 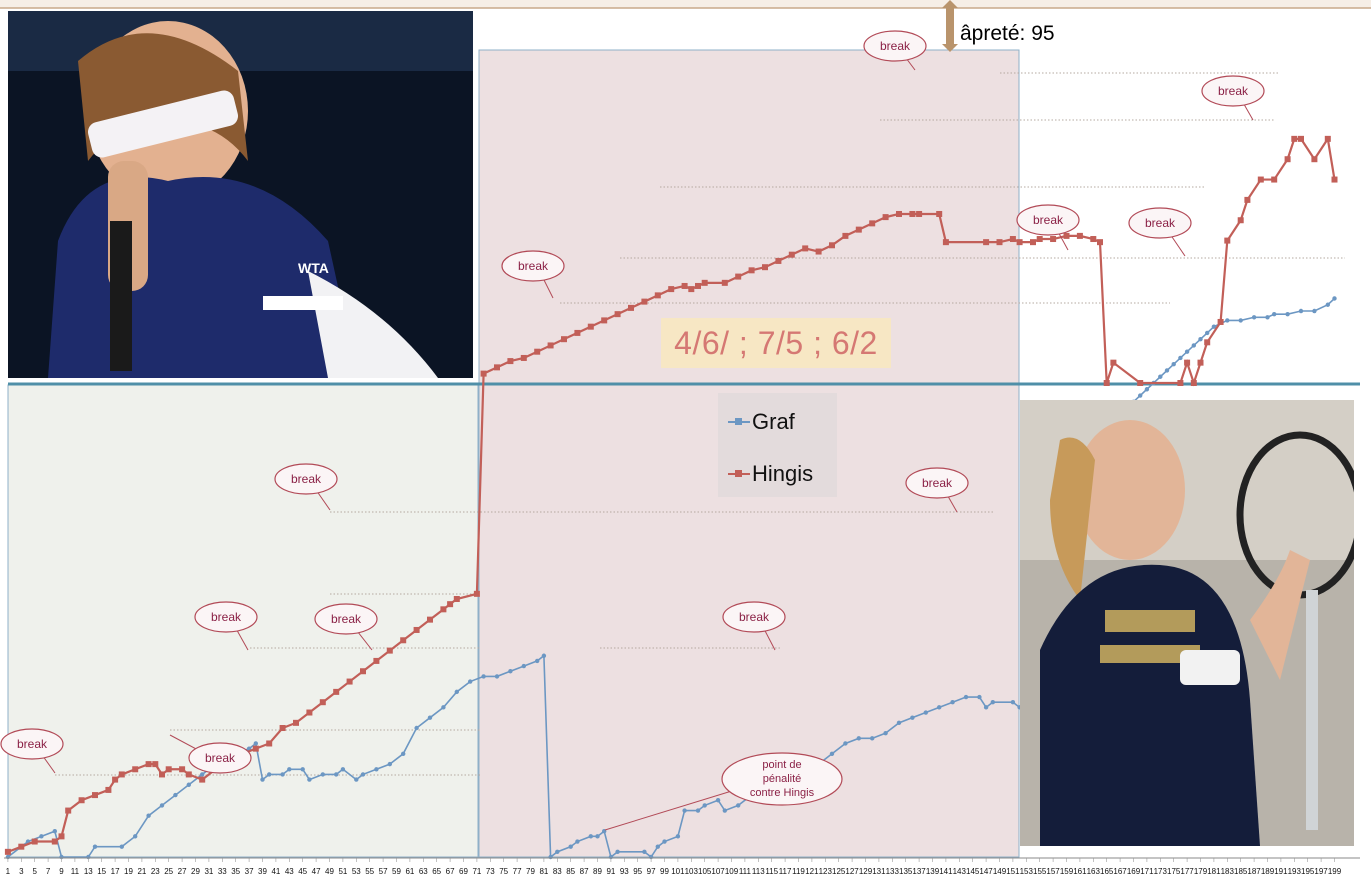 What do you see at coordinates (88, 871) in the screenshot?
I see `x-tick-label: 13` at bounding box center [88, 871].